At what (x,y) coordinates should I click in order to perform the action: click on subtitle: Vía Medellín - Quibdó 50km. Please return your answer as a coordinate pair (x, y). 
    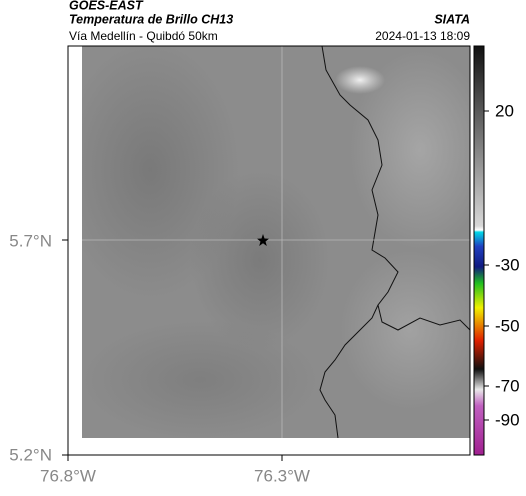
    Looking at the image, I should click on (143, 36).